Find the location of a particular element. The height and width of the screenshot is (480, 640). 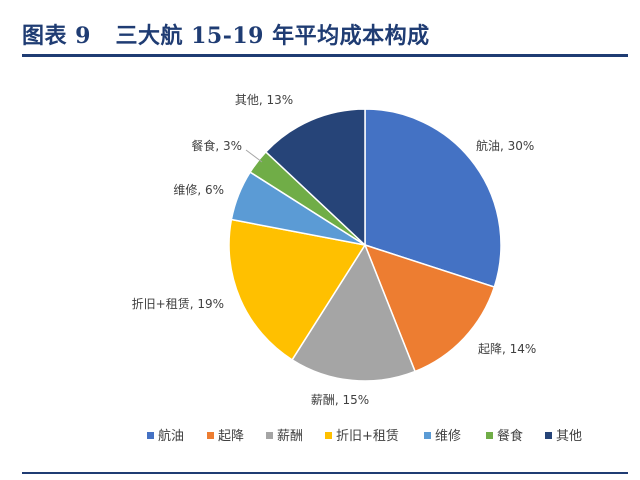

legend-label-3: 薪酬 is located at coordinates (290, 436).